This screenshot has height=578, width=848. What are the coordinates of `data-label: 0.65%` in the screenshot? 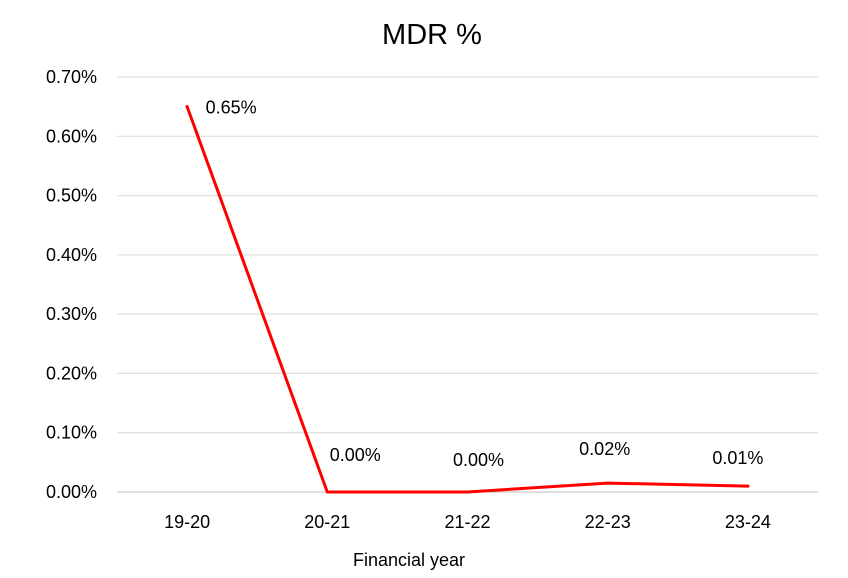 It's located at (231, 108).